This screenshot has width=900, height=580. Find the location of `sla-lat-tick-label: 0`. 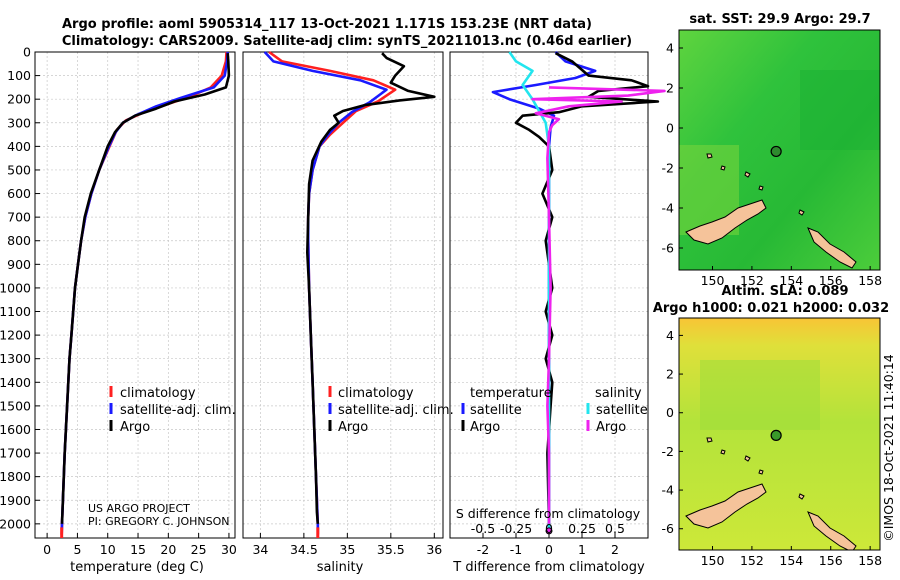

sla-lat-tick-label: 0 is located at coordinates (670, 412).